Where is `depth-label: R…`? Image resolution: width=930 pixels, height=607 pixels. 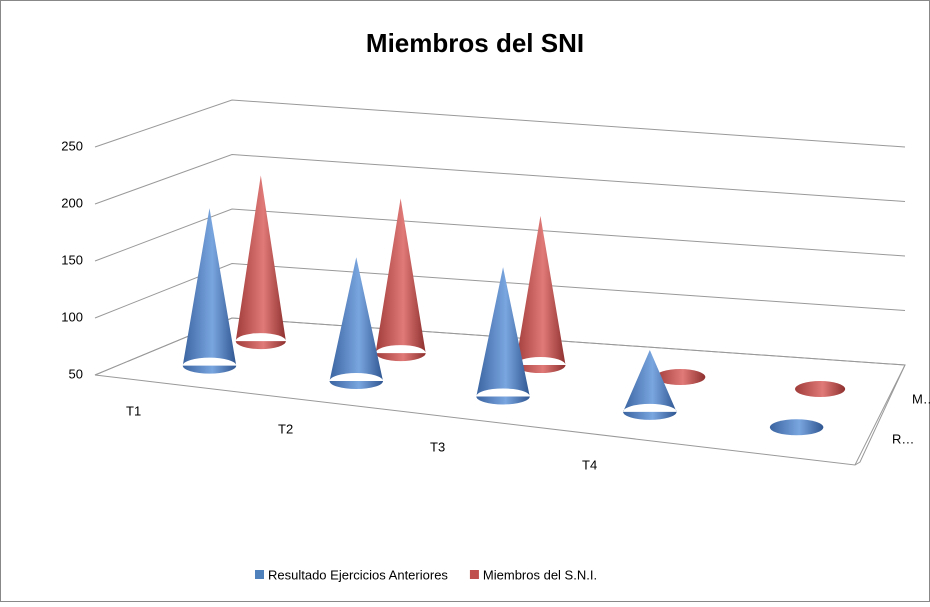 depth-label: R… is located at coordinates (903, 438).